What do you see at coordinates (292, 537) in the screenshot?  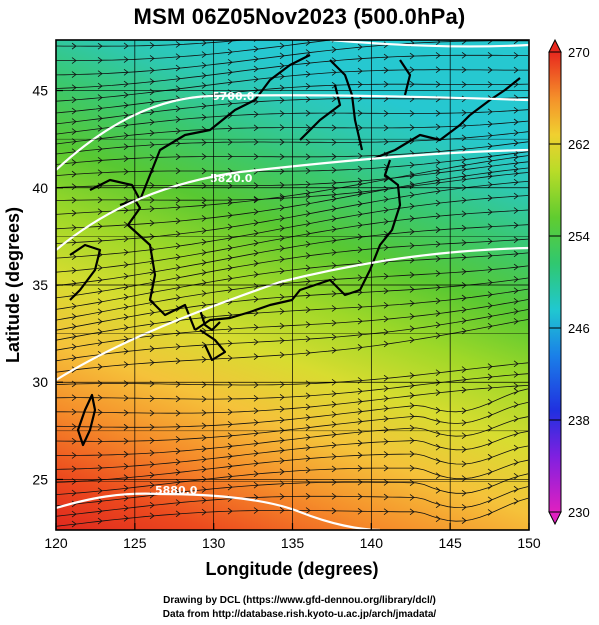 I see `x-axis: 120 125 130 135 140 145 150` at bounding box center [292, 537].